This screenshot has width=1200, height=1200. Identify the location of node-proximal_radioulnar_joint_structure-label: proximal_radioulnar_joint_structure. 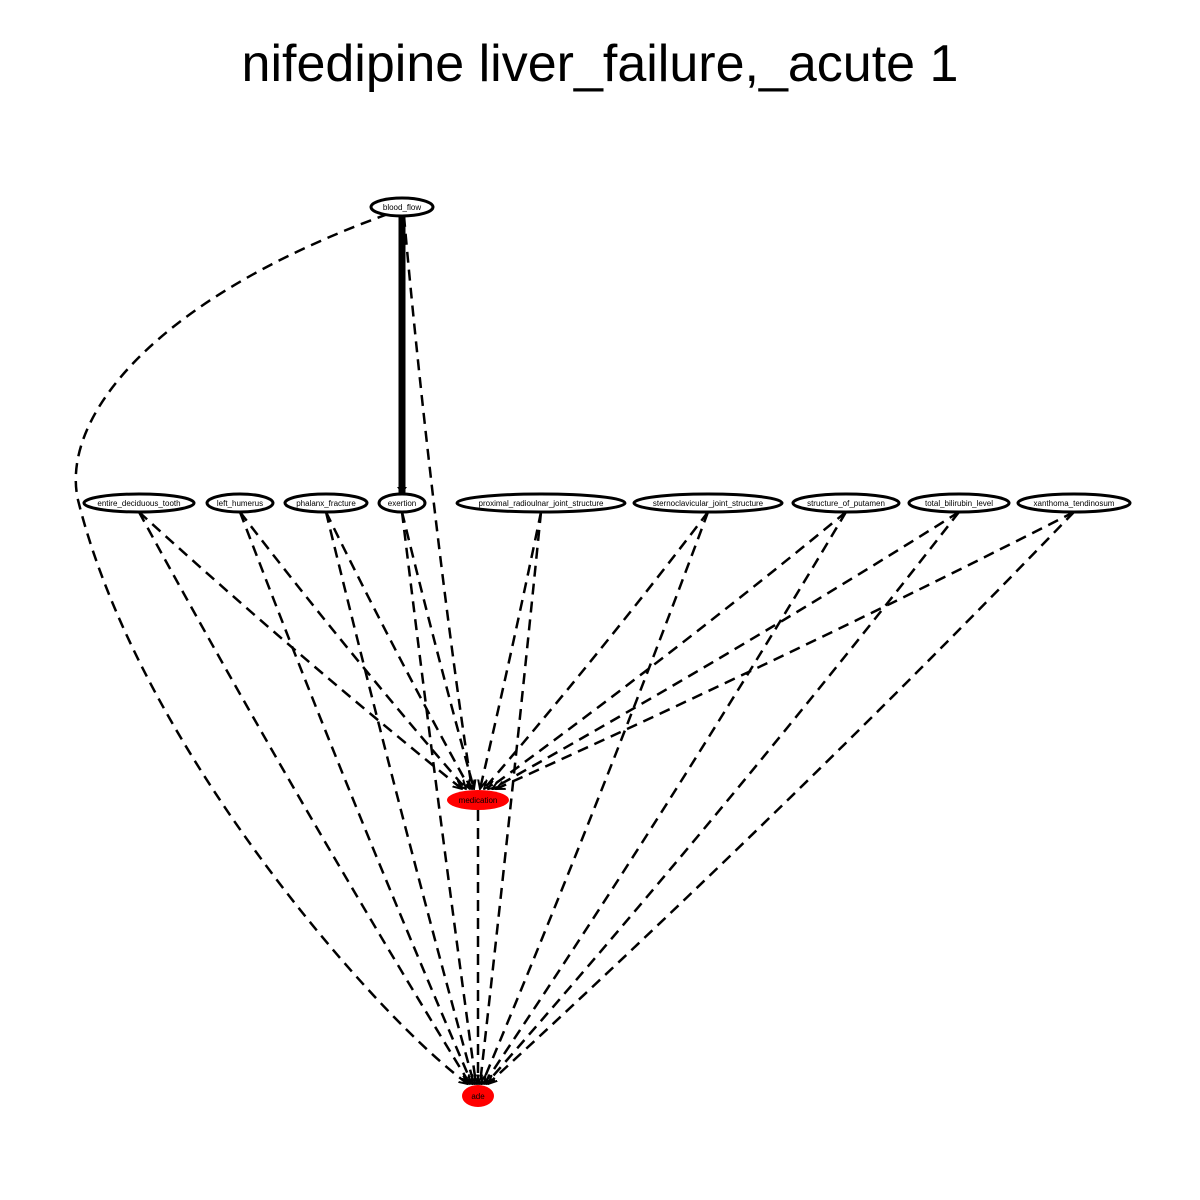
(542, 503).